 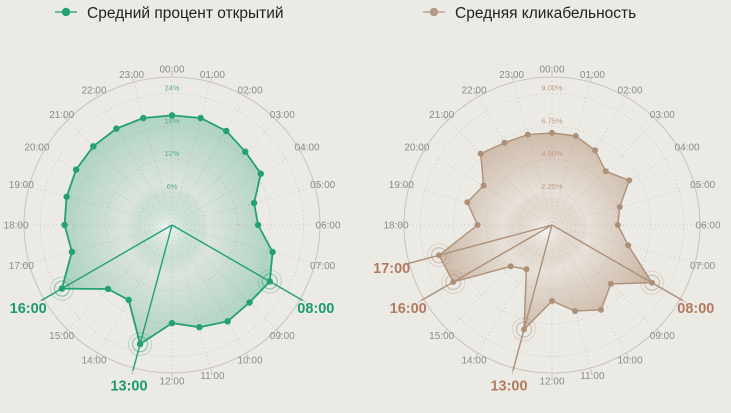 What do you see at coordinates (172, 186) in the screenshot?
I see `radial-tick-label: 6%` at bounding box center [172, 186].